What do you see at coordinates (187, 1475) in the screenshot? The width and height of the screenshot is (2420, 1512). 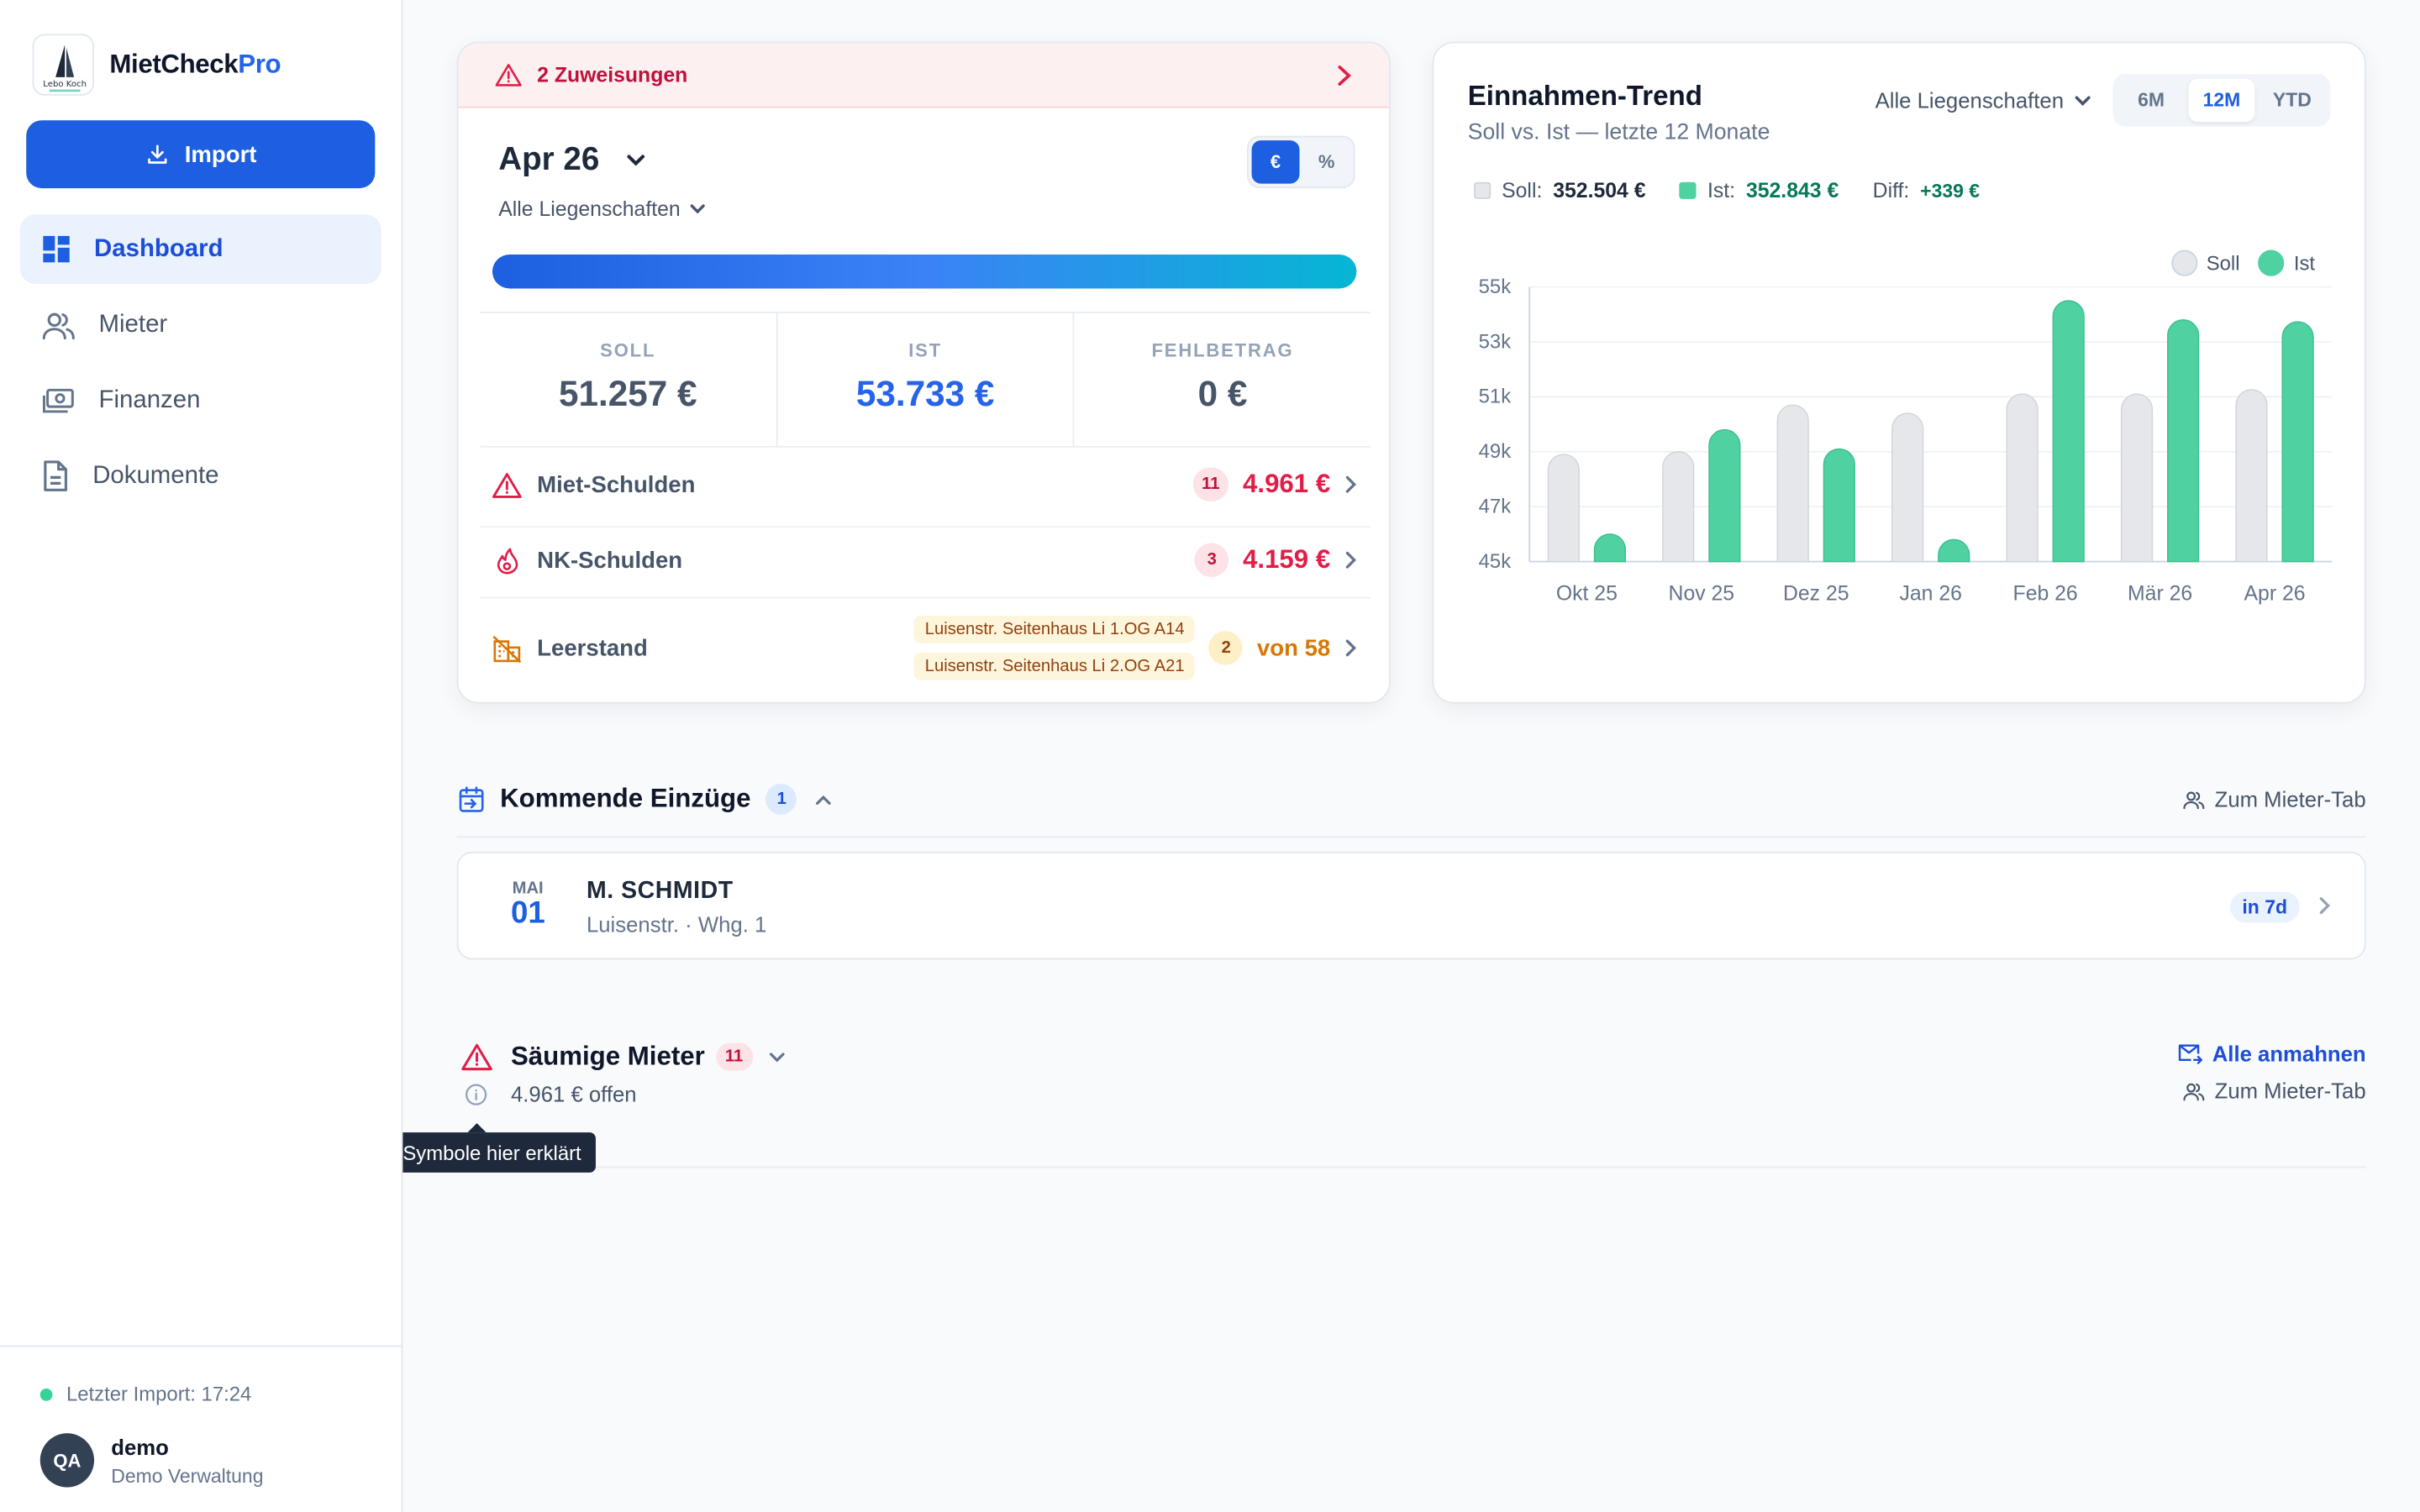 I see `user-org: Demo Verwaltung` at bounding box center [187, 1475].